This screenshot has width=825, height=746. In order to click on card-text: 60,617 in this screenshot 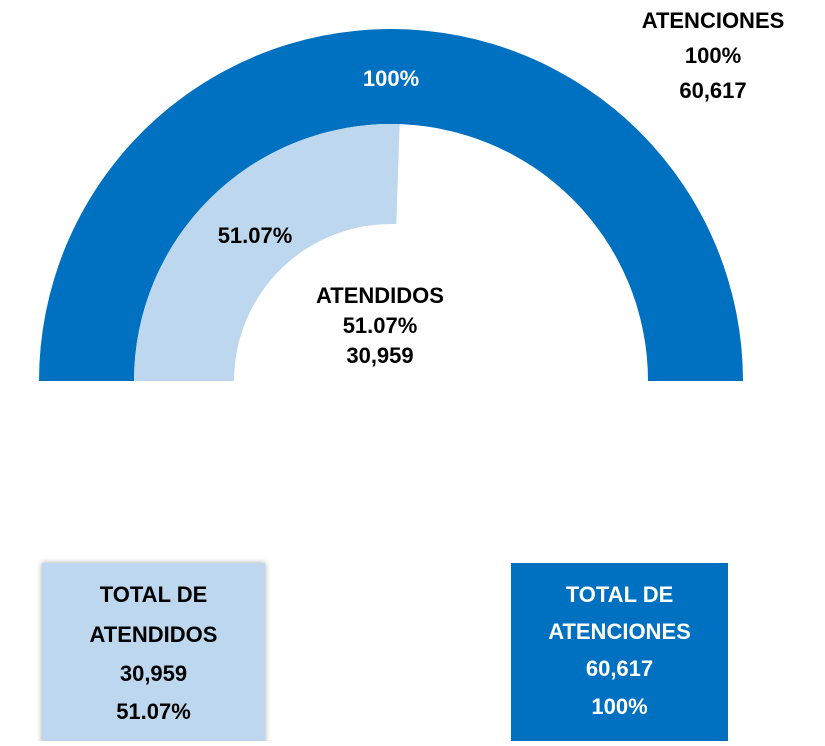, I will do `click(619, 668)`.